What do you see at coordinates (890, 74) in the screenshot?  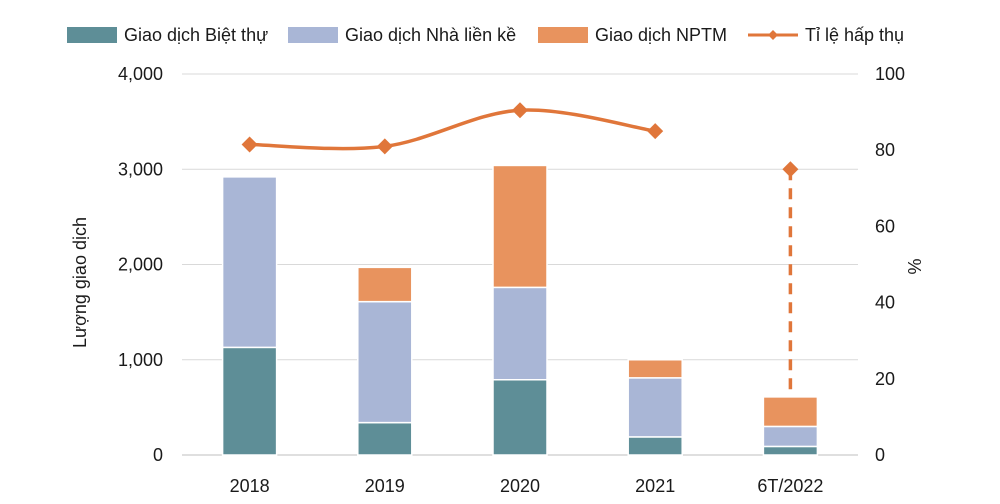 I see `y2-tick-label: 100` at bounding box center [890, 74].